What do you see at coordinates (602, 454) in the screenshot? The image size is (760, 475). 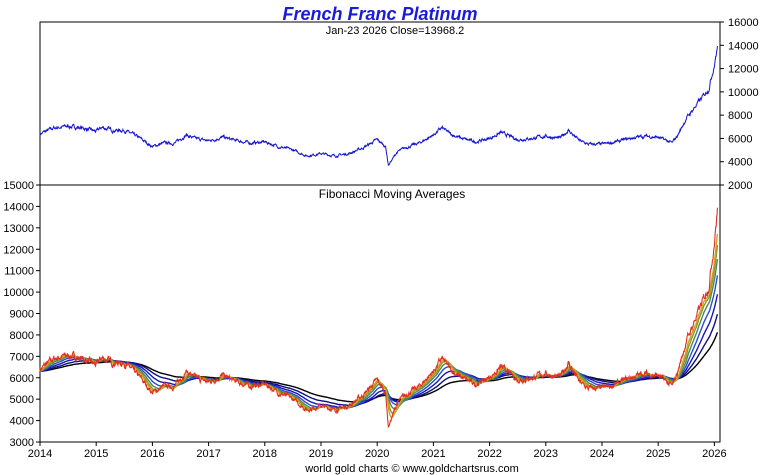 I see `x-tick-label: 2024` at bounding box center [602, 454].